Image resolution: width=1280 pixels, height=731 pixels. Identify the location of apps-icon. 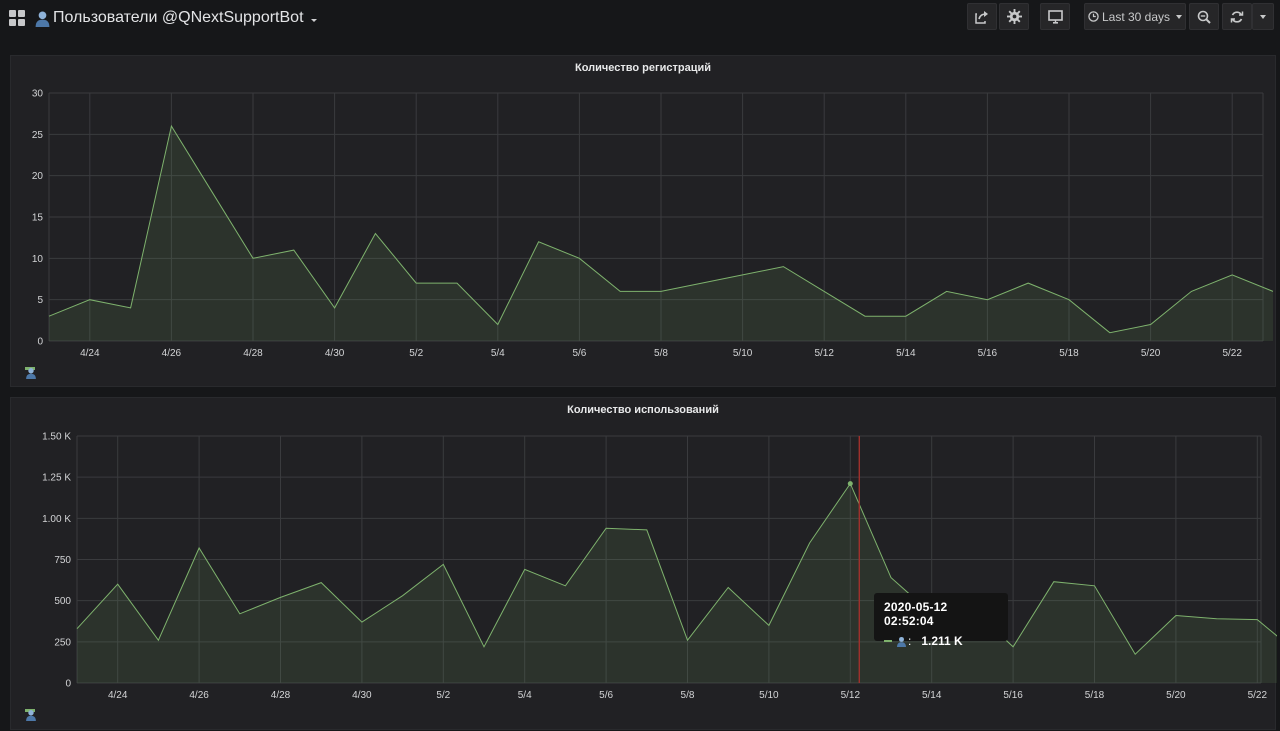
(17, 18).